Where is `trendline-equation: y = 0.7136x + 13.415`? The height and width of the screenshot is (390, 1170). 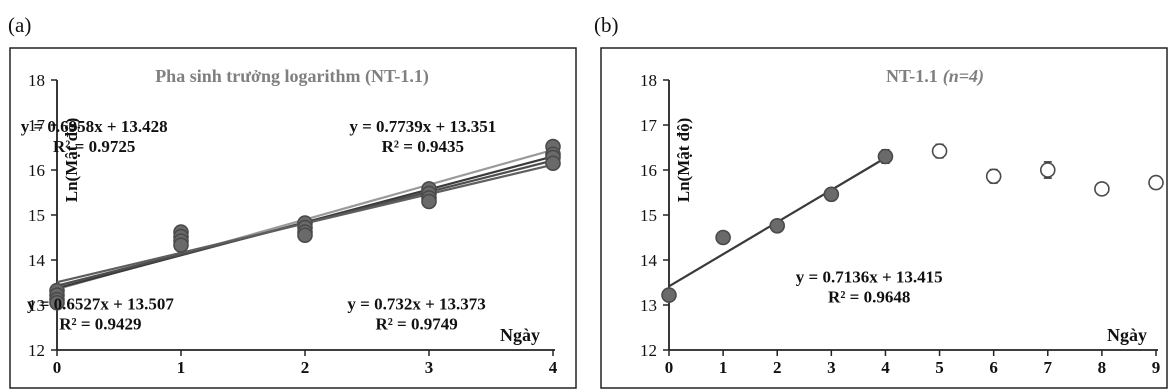 trendline-equation: y = 0.7136x + 13.415 is located at coordinates (869, 277).